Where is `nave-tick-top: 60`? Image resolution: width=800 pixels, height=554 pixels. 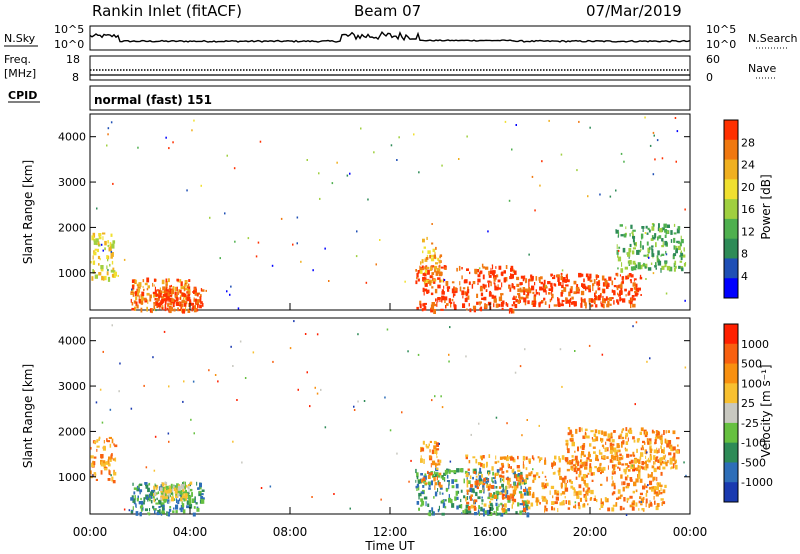 nave-tick-top: 60 is located at coordinates (713, 59).